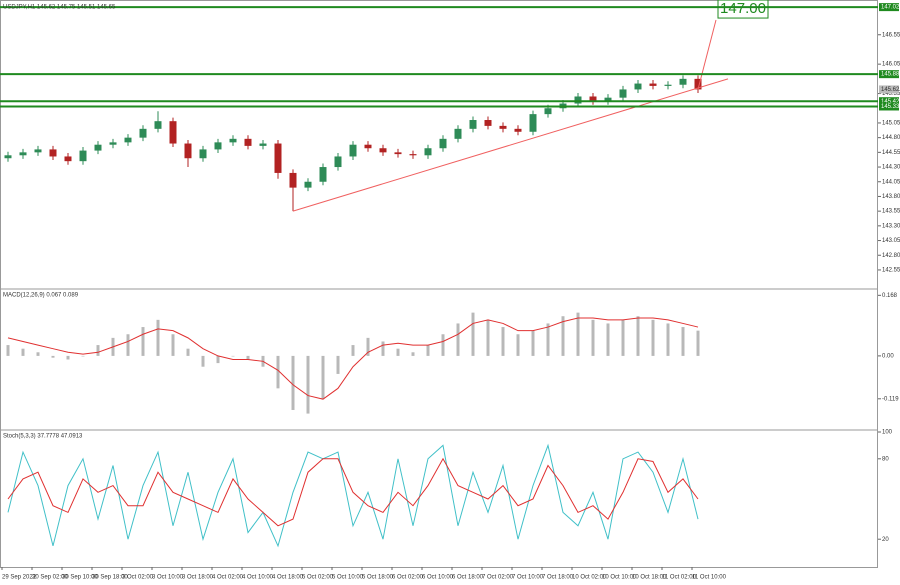  Describe the element at coordinates (19, 578) in the screenshot. I see `x-tick-label: 29 Sep 2022` at that location.